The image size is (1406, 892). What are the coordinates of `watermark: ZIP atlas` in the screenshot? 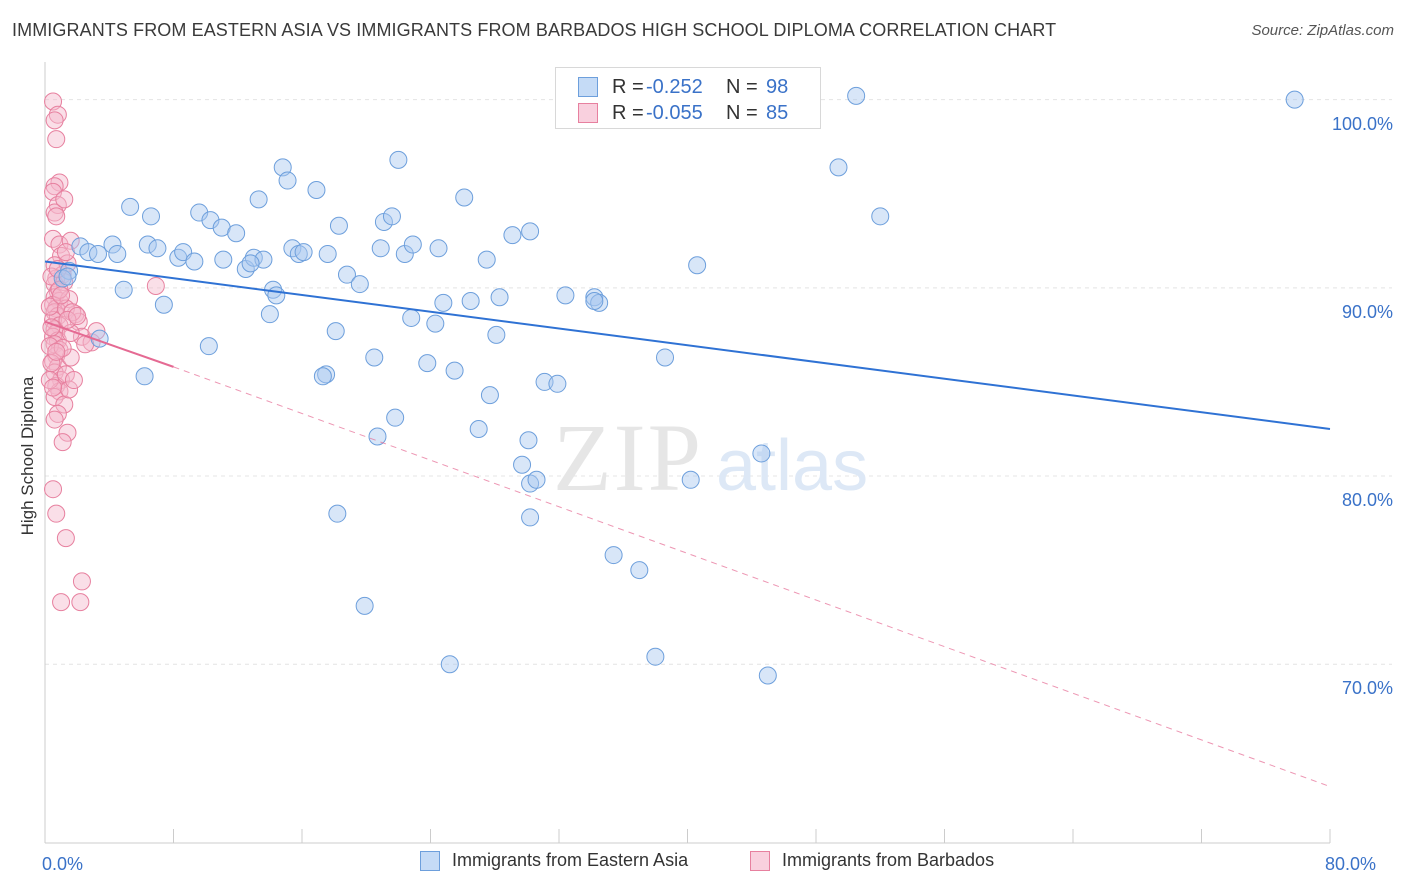 It's located at (710, 457).